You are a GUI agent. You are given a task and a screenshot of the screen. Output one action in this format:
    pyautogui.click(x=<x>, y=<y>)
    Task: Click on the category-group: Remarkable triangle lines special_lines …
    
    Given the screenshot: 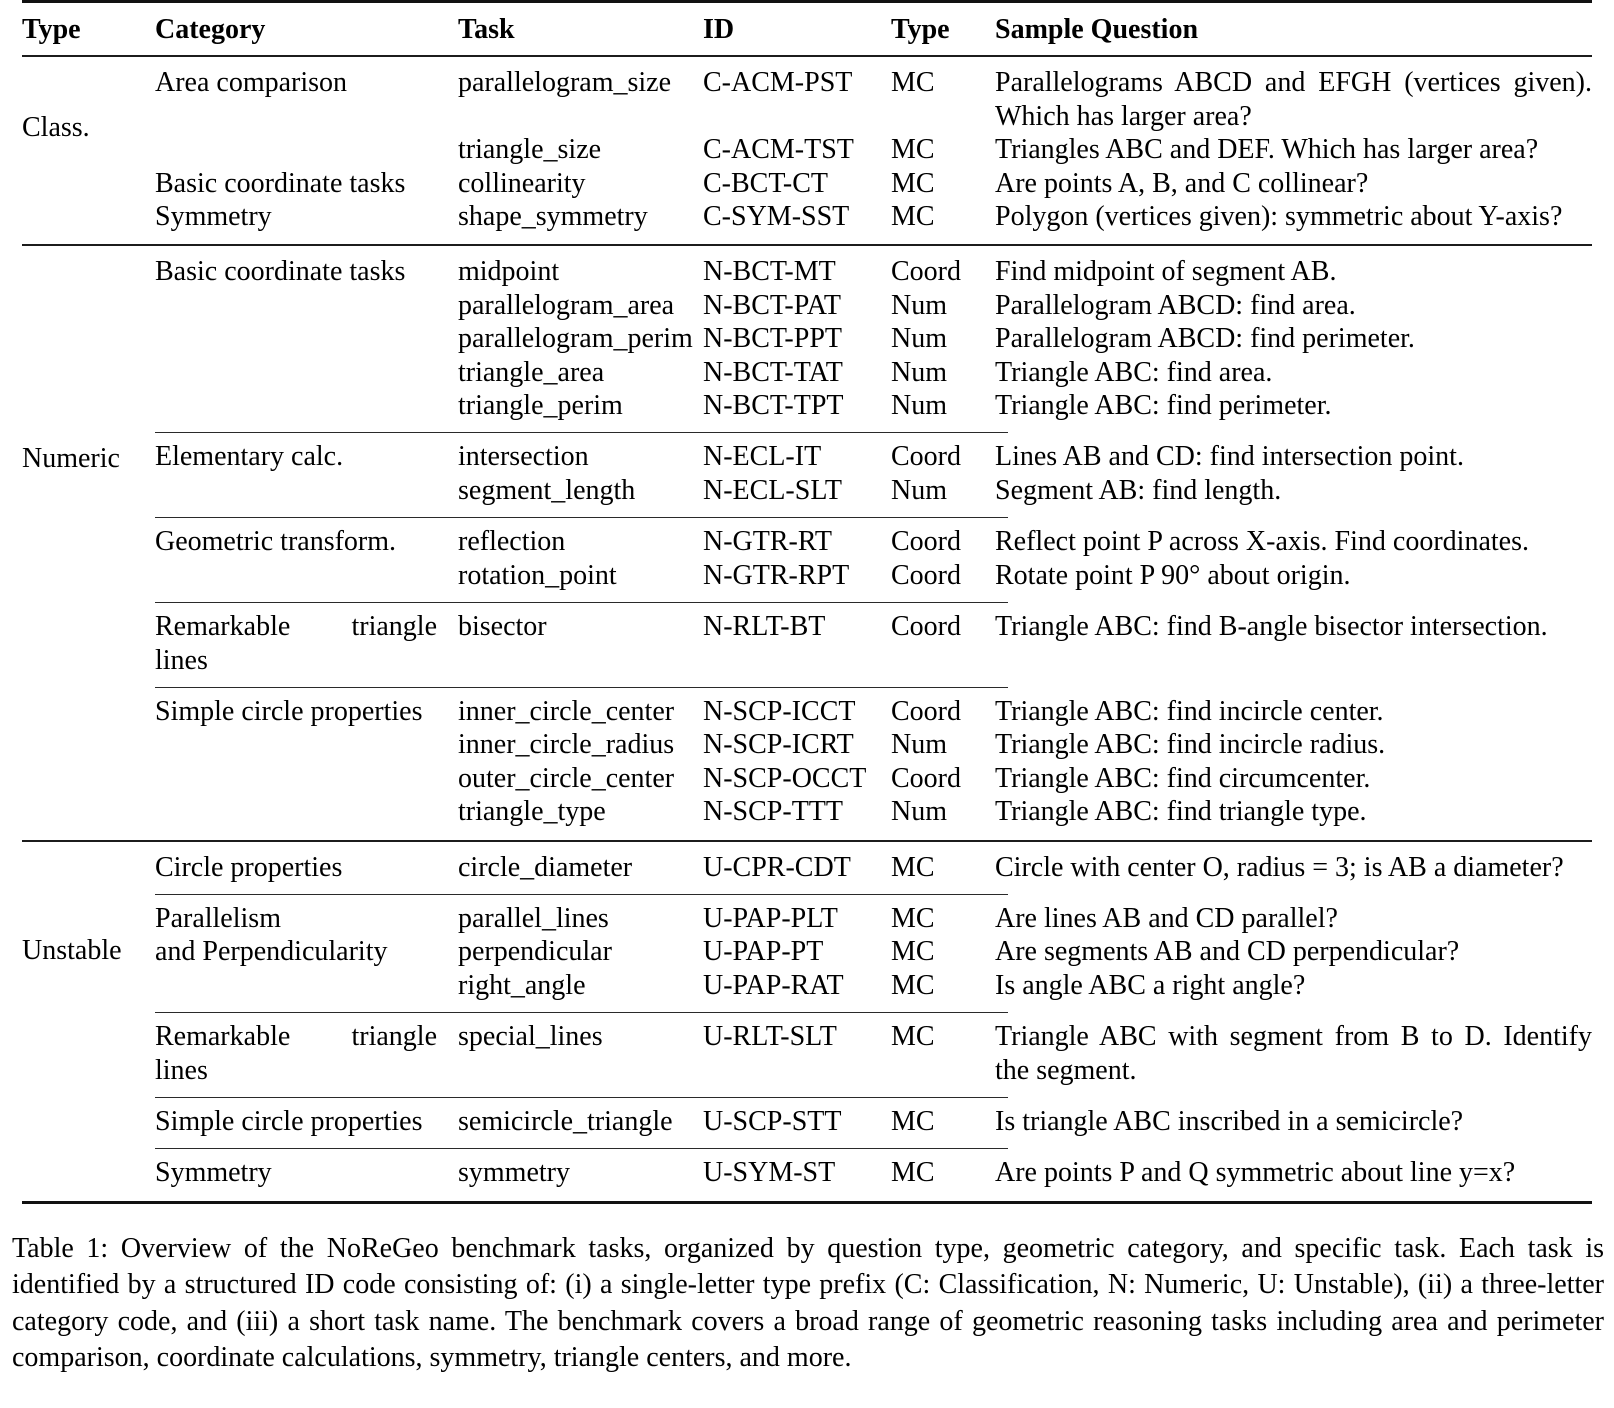 What is the action you would take?
    pyautogui.click(x=873, y=1053)
    